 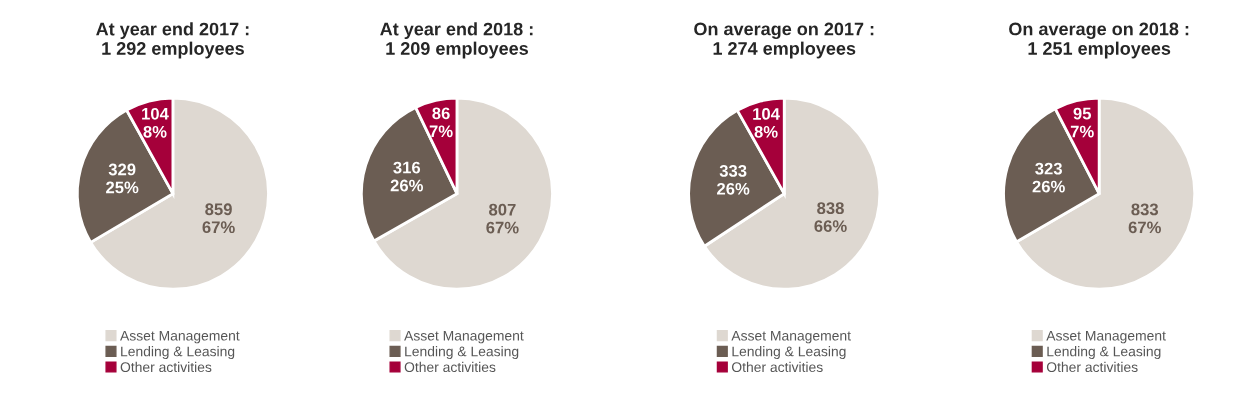 What do you see at coordinates (218, 218) in the screenshot?
I see `data-label: 859 67%` at bounding box center [218, 218].